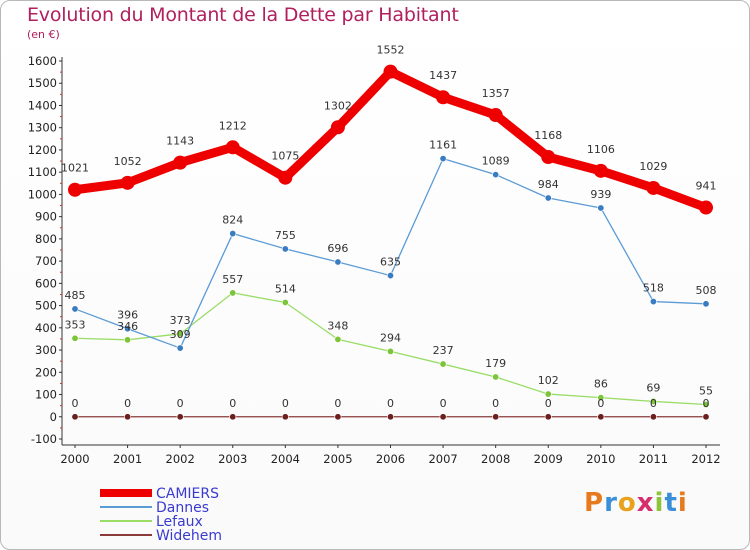 The width and height of the screenshot is (750, 550). What do you see at coordinates (285, 288) in the screenshot?
I see `data-label-lefaux: 514` at bounding box center [285, 288].